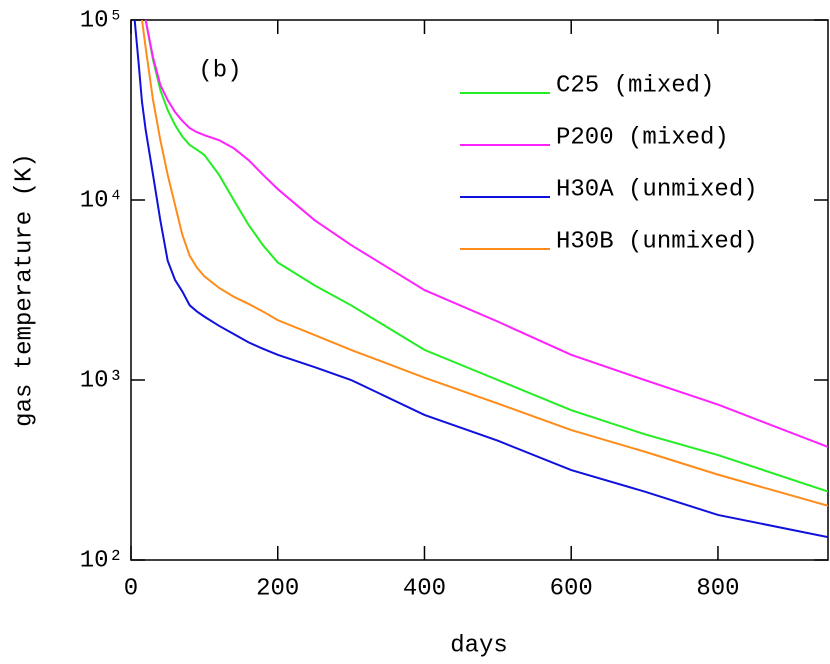  Describe the element at coordinates (131, 588) in the screenshot. I see `x-tick-label: 0` at that location.